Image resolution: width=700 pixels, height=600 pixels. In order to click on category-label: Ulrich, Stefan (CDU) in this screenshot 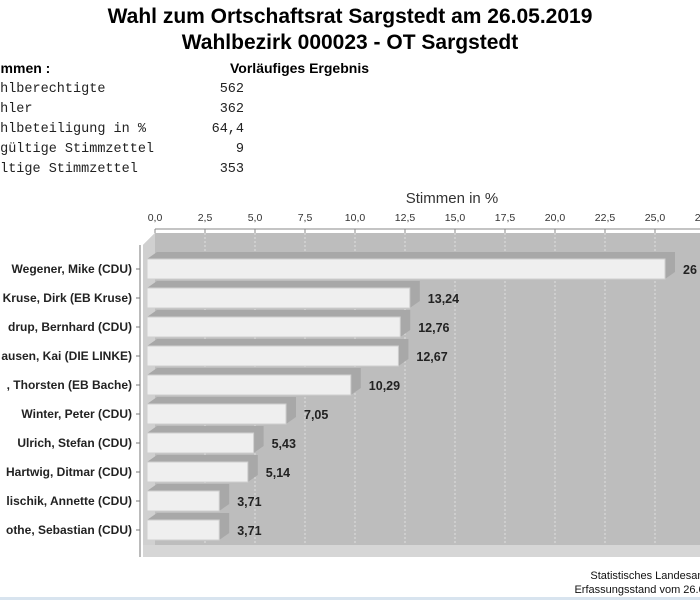, I will do `click(74, 443)`.